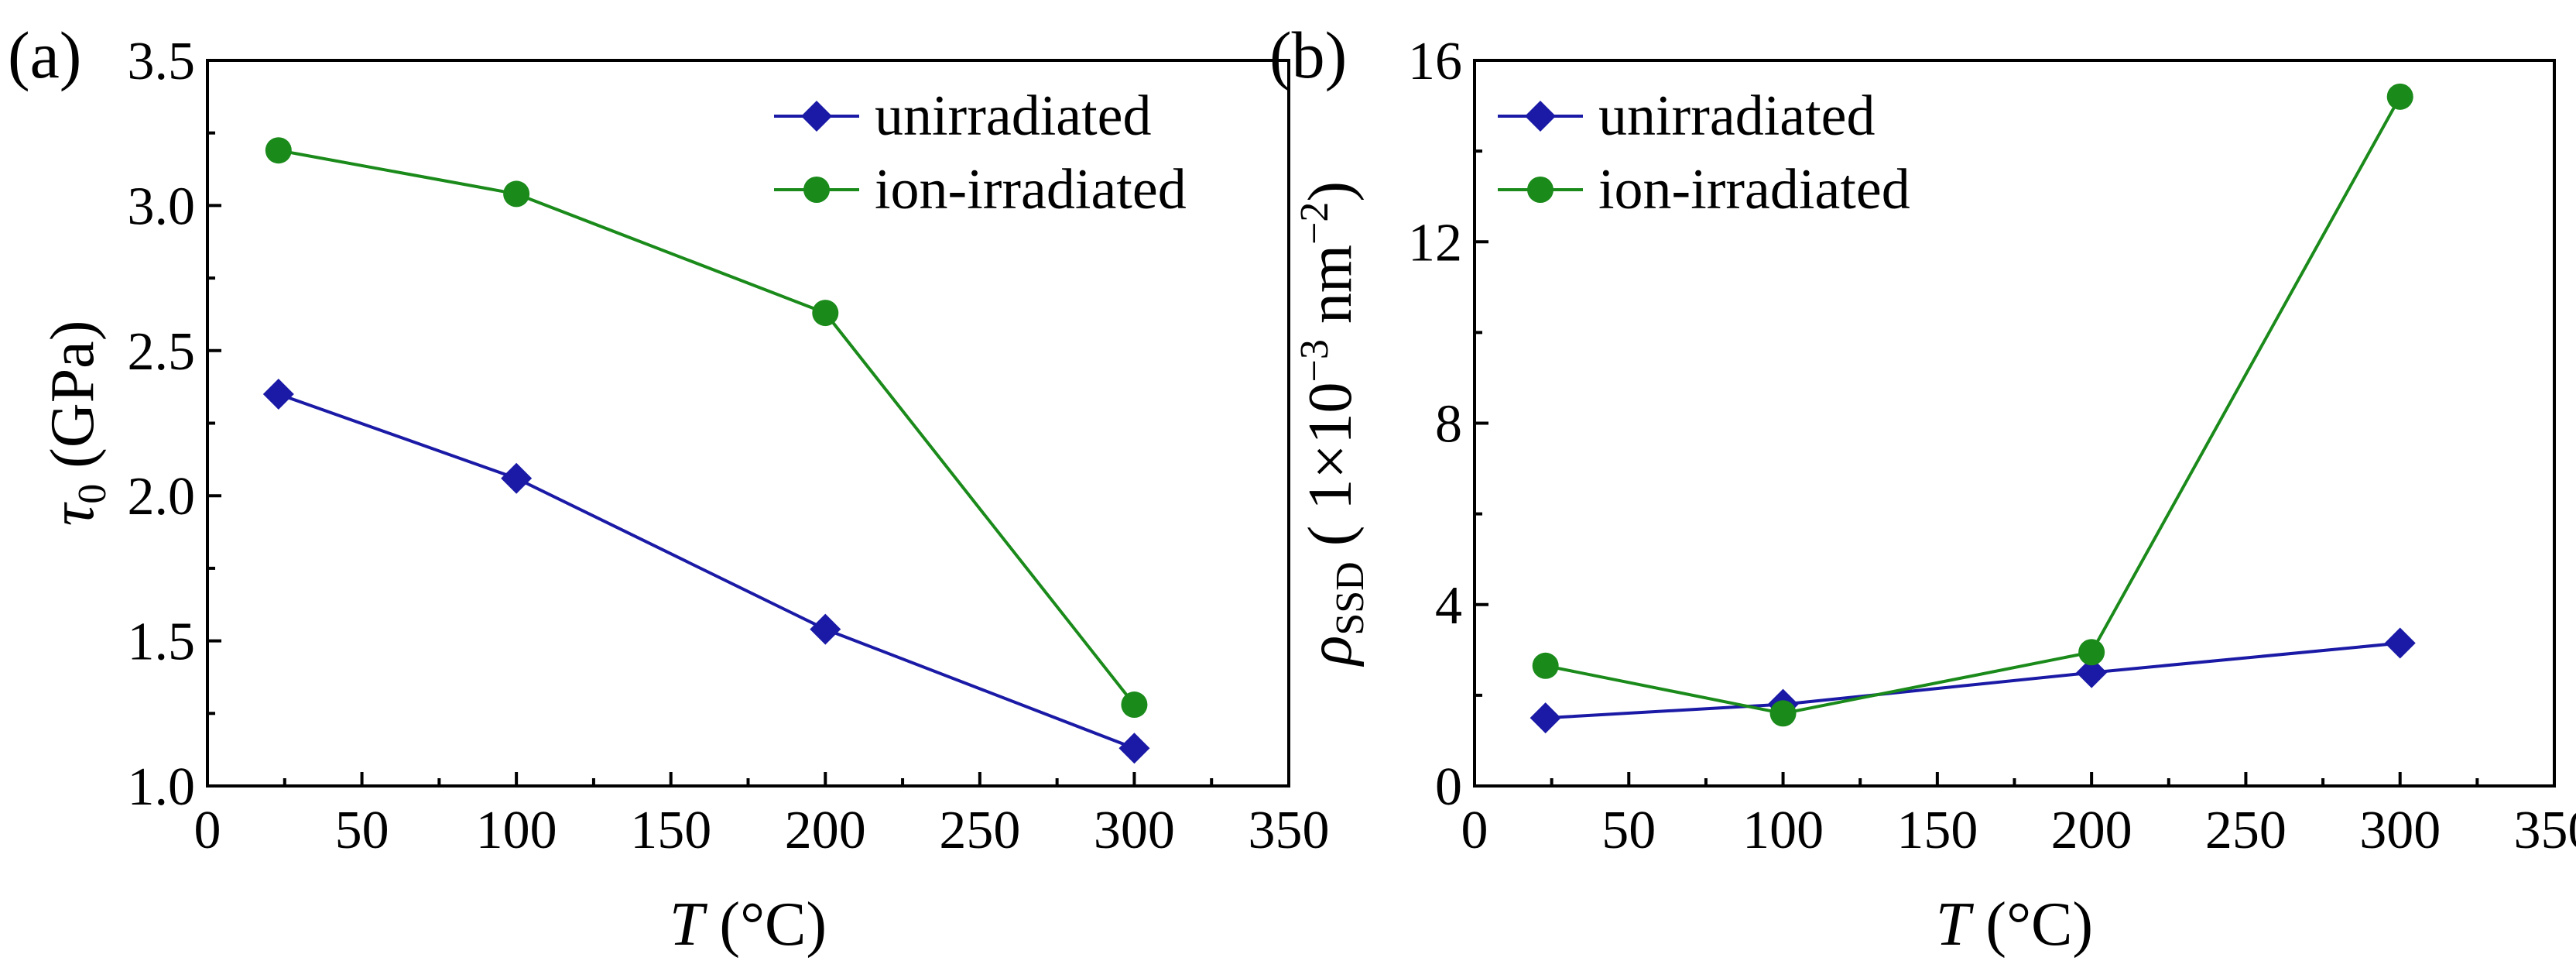 Image resolution: width=2576 pixels, height=978 pixels. I want to click on y-axis-label: τ0 (GPa), so click(77, 424).